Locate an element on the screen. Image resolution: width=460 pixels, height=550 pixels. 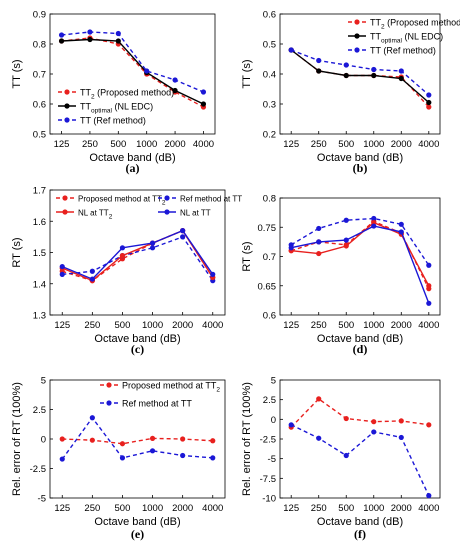
y-tick-label: 2.5 is located at coordinates (39, 410).